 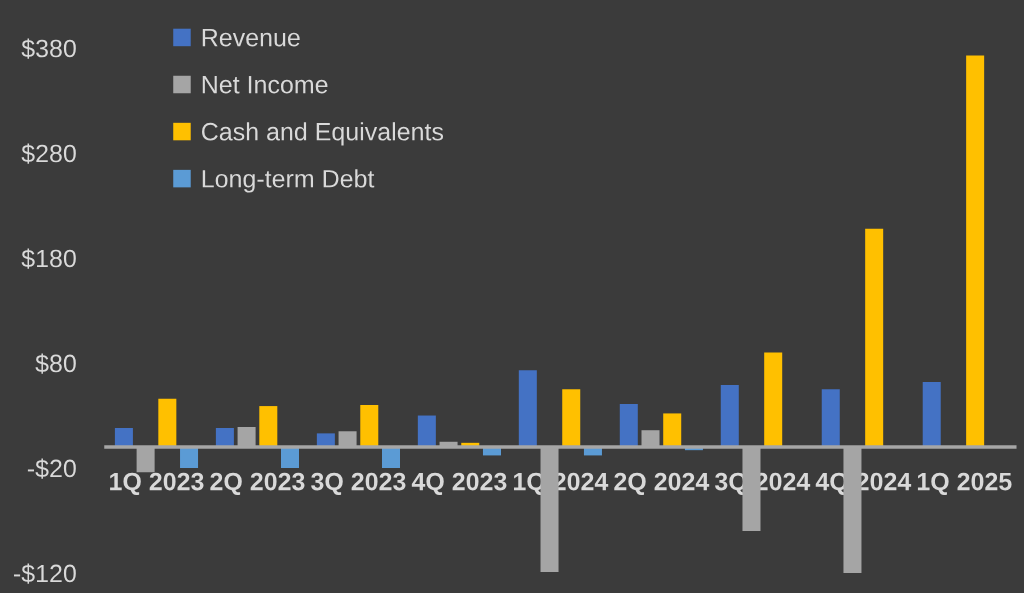 What do you see at coordinates (48, 48) in the screenshot?
I see `y-tick-label: $380` at bounding box center [48, 48].